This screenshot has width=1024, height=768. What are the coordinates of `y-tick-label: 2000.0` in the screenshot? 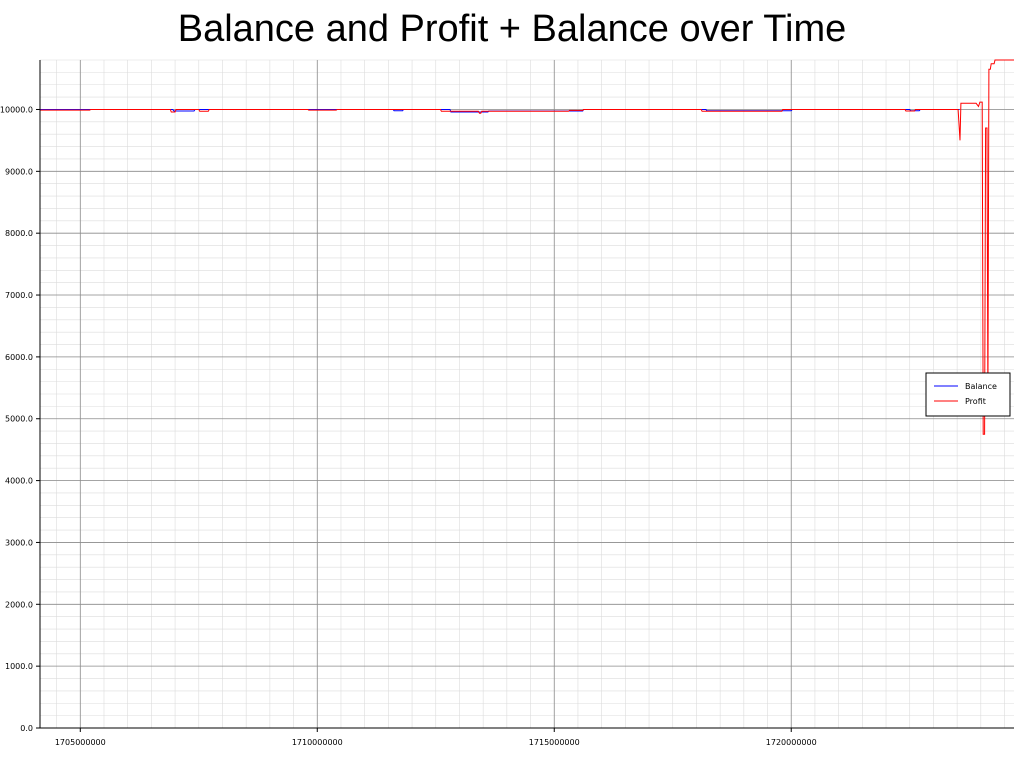 It's located at (19, 604).